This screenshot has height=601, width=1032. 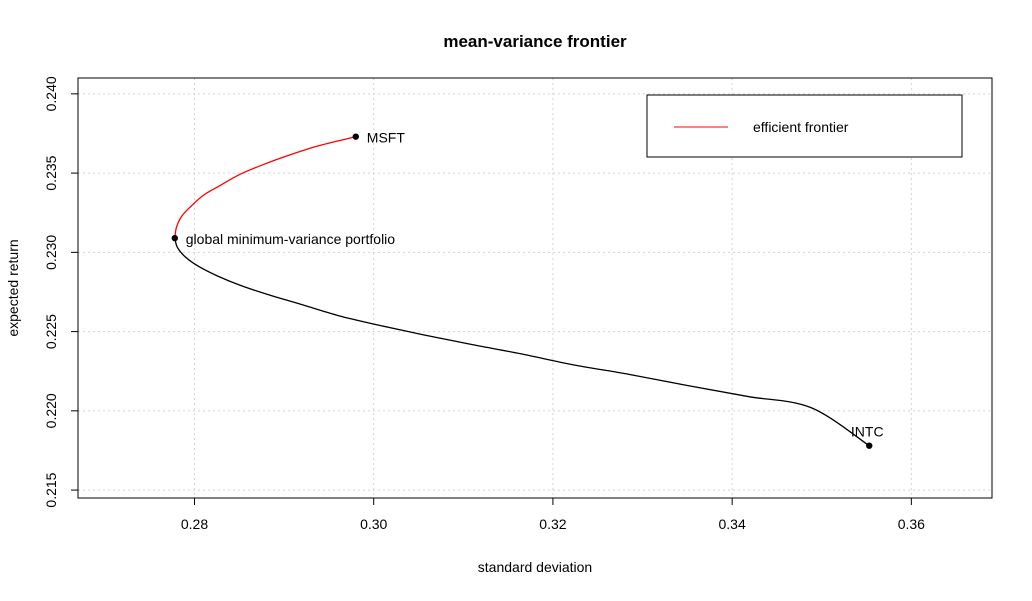 What do you see at coordinates (867, 432) in the screenshot?
I see `point-label-2: INTC` at bounding box center [867, 432].